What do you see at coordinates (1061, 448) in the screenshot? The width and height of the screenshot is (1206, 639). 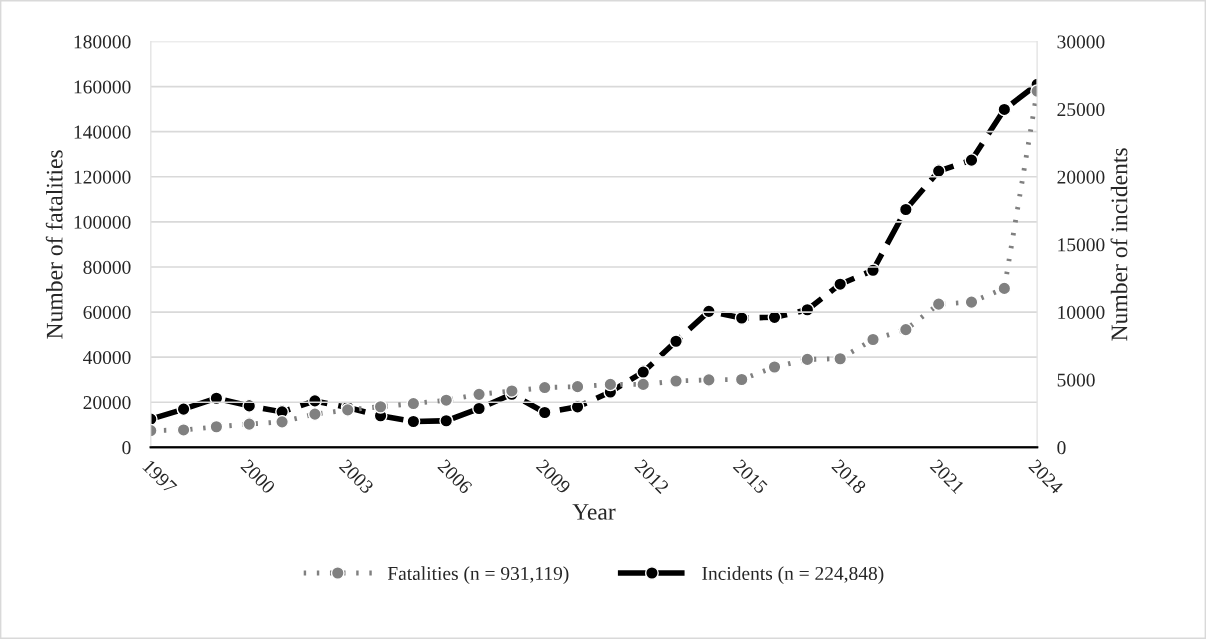 I see `y2-tick-label: 0` at bounding box center [1061, 448].